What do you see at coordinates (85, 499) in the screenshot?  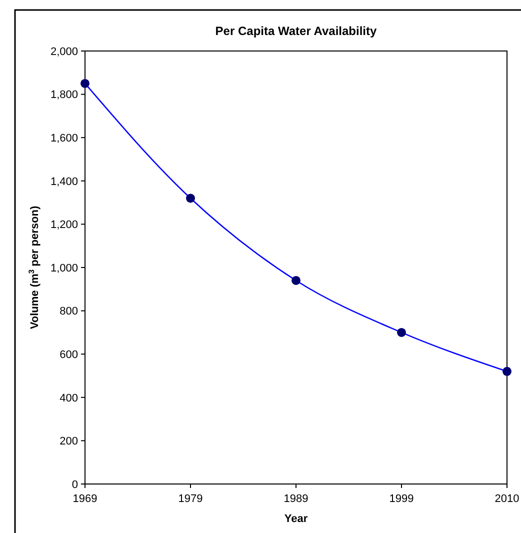 I see `x-tick-label: 1969` at bounding box center [85, 499].